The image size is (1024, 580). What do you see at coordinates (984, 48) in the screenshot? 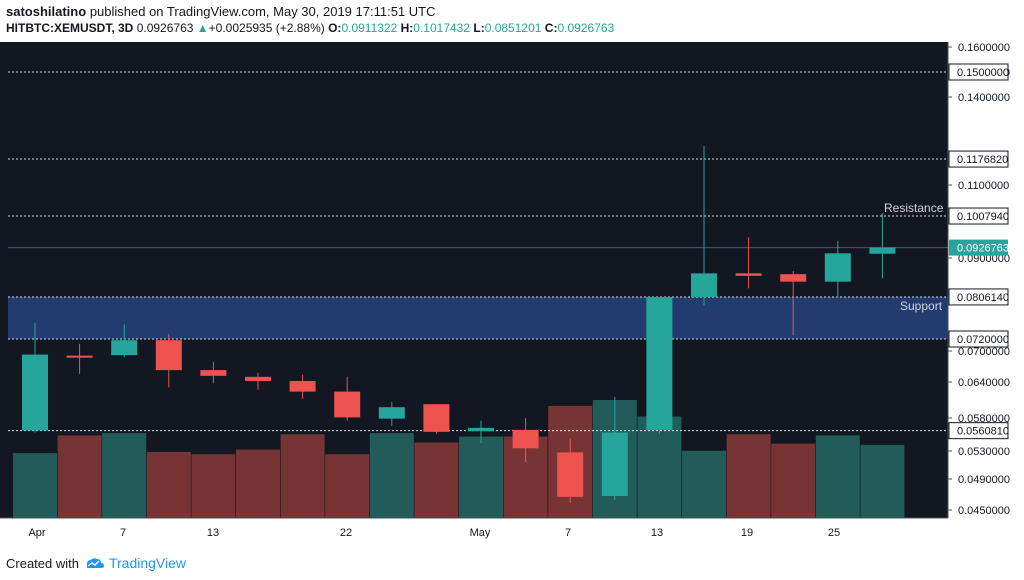
I see `y-tick-label: 0.1600000` at bounding box center [984, 48].